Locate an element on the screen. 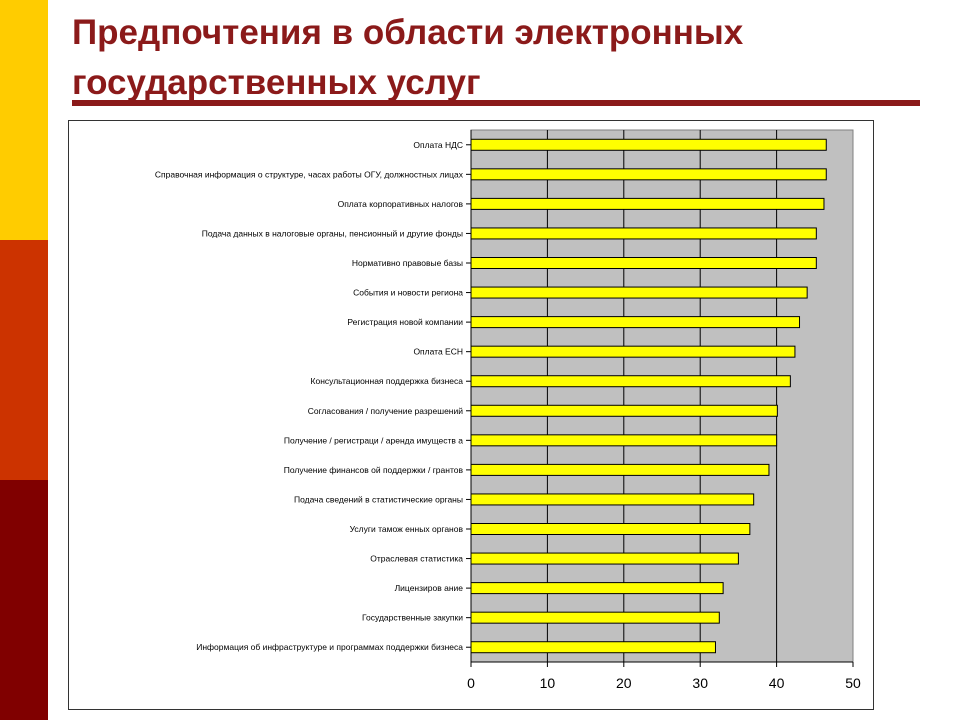  category-label: События и новости региона is located at coordinates (408, 293).